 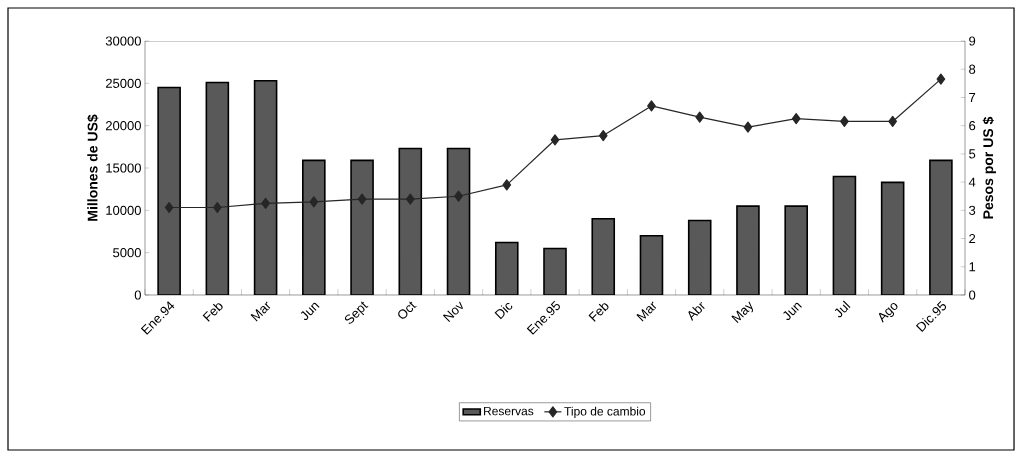 What do you see at coordinates (123, 168) in the screenshot?
I see `y-tick-label: 15000` at bounding box center [123, 168].